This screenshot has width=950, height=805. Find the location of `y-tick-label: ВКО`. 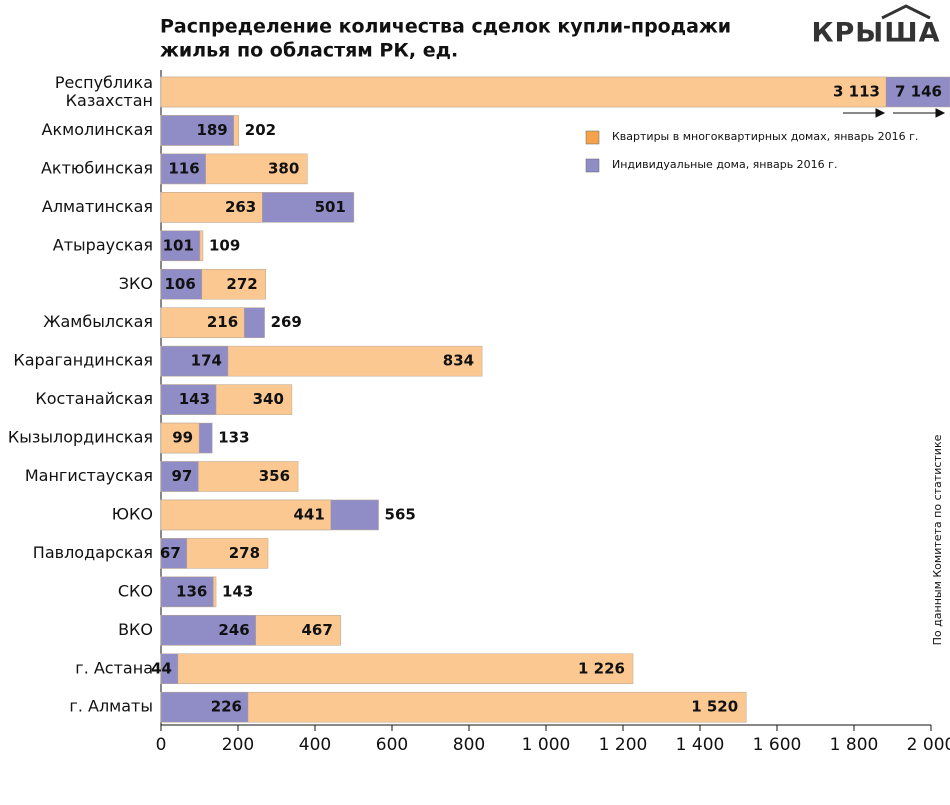

y-tick-label: ВКО is located at coordinates (135, 629).